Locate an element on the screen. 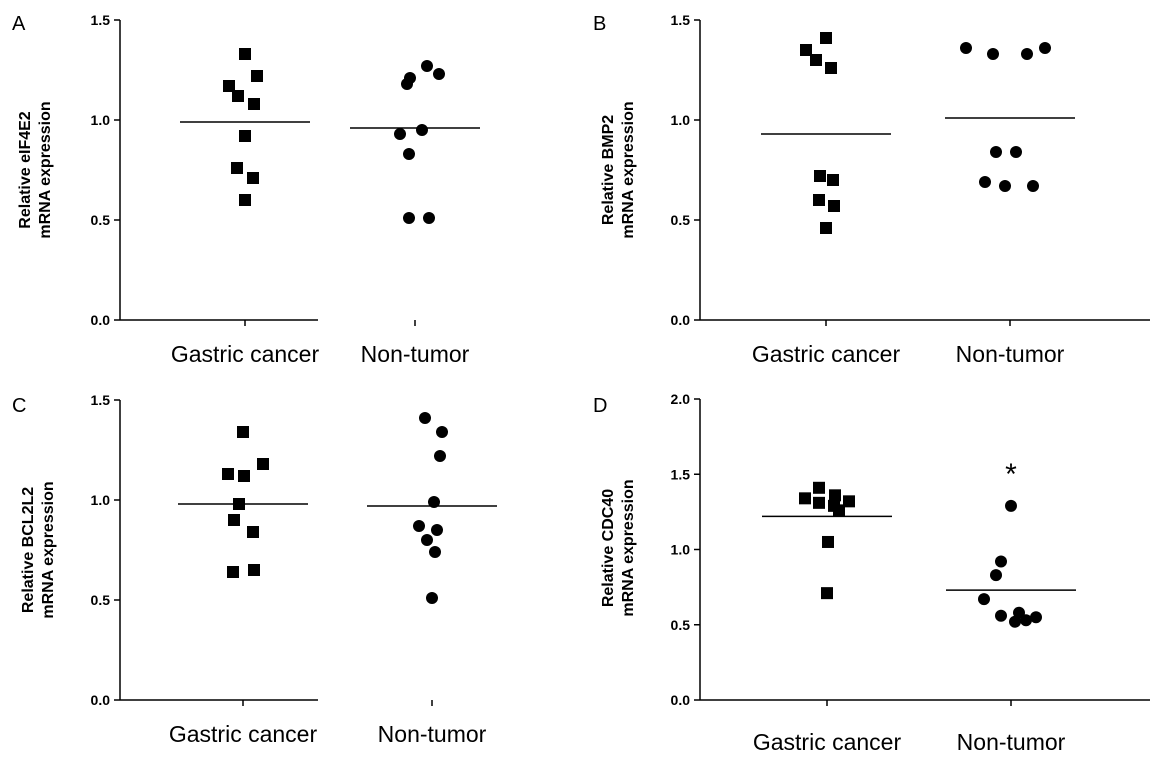 This screenshot has height=760, width=1150. y-axis-label: Relative BMP2 mRNA expression is located at coordinates (618, 169).